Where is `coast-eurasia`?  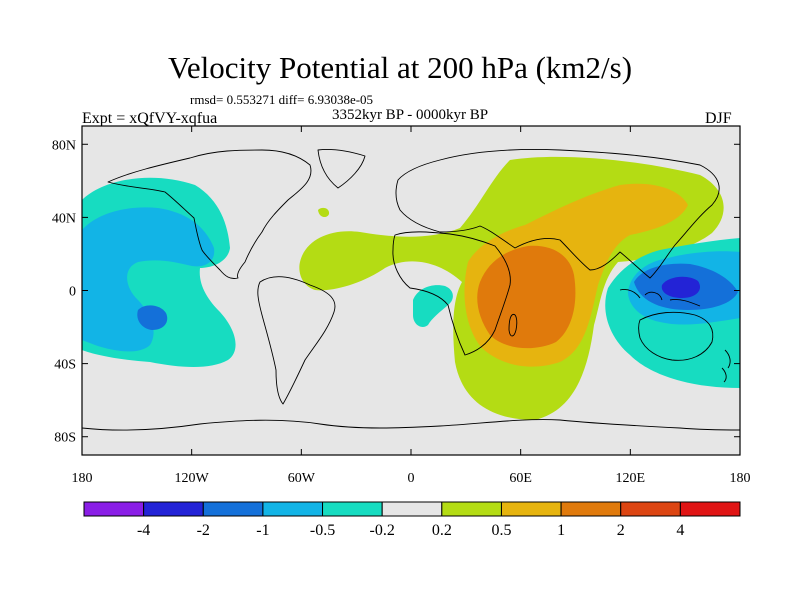
coast-eurasia is located at coordinates (557, 214).